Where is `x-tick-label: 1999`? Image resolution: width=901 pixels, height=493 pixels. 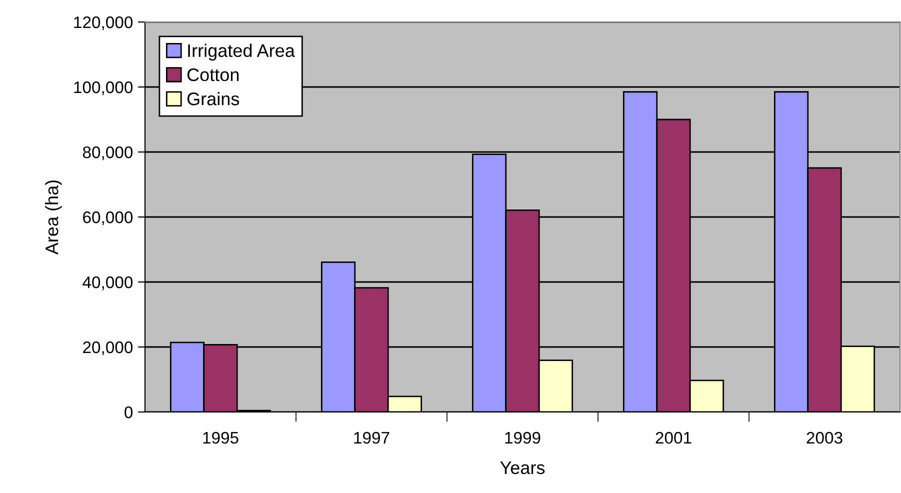
x-tick-label: 1999 is located at coordinates (522, 438).